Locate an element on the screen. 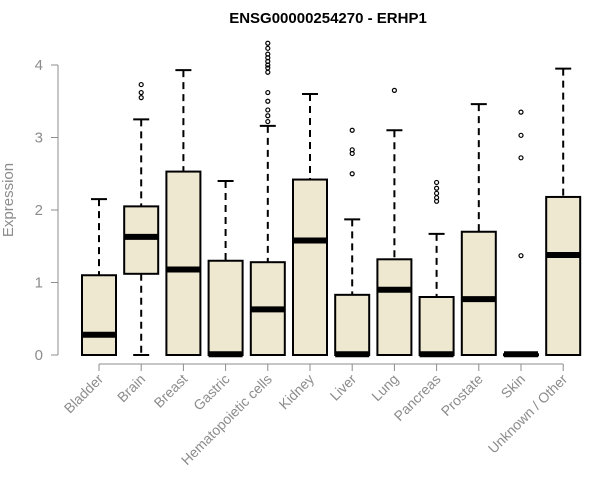 The width and height of the screenshot is (600, 500). y-tick-label: 1 is located at coordinates (39, 283).